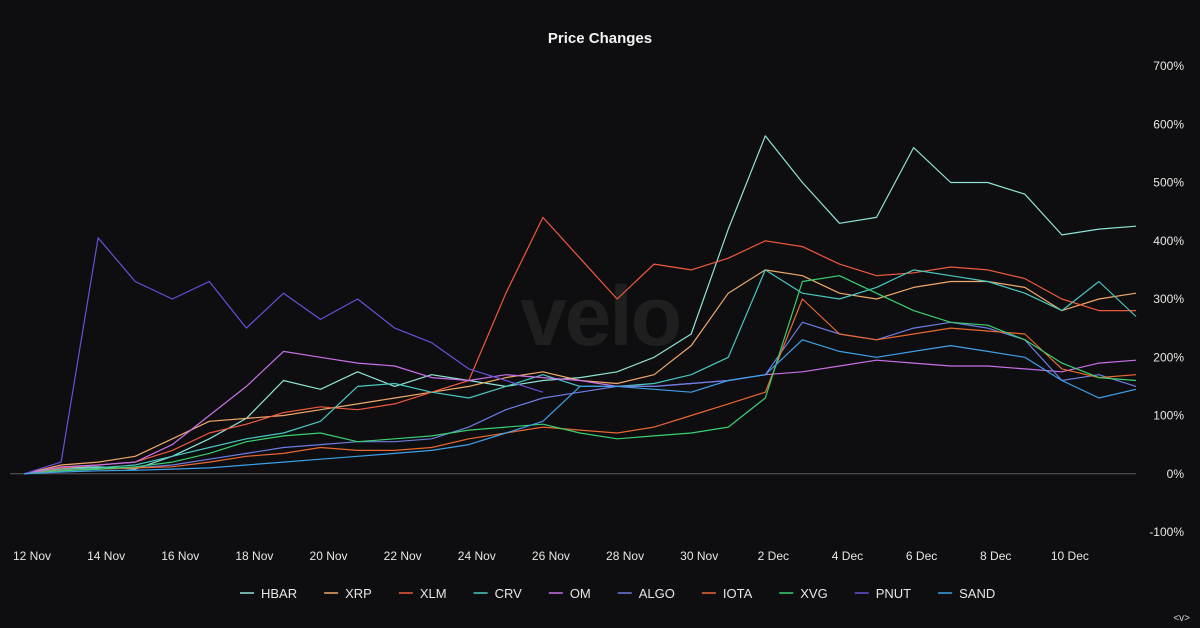  I want to click on legend-item-xlm: XLM, so click(422, 593).